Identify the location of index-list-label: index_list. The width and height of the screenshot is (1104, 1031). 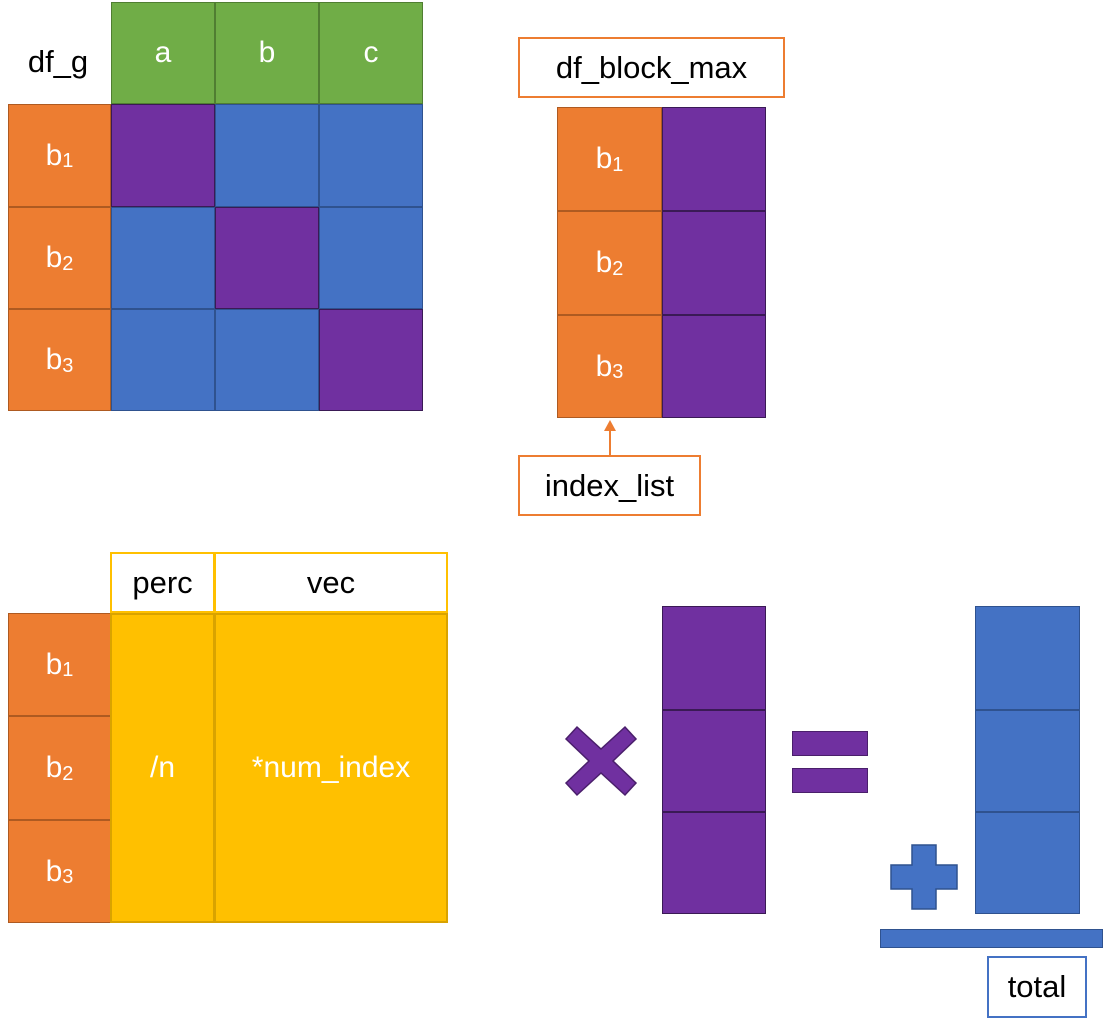
(609, 485).